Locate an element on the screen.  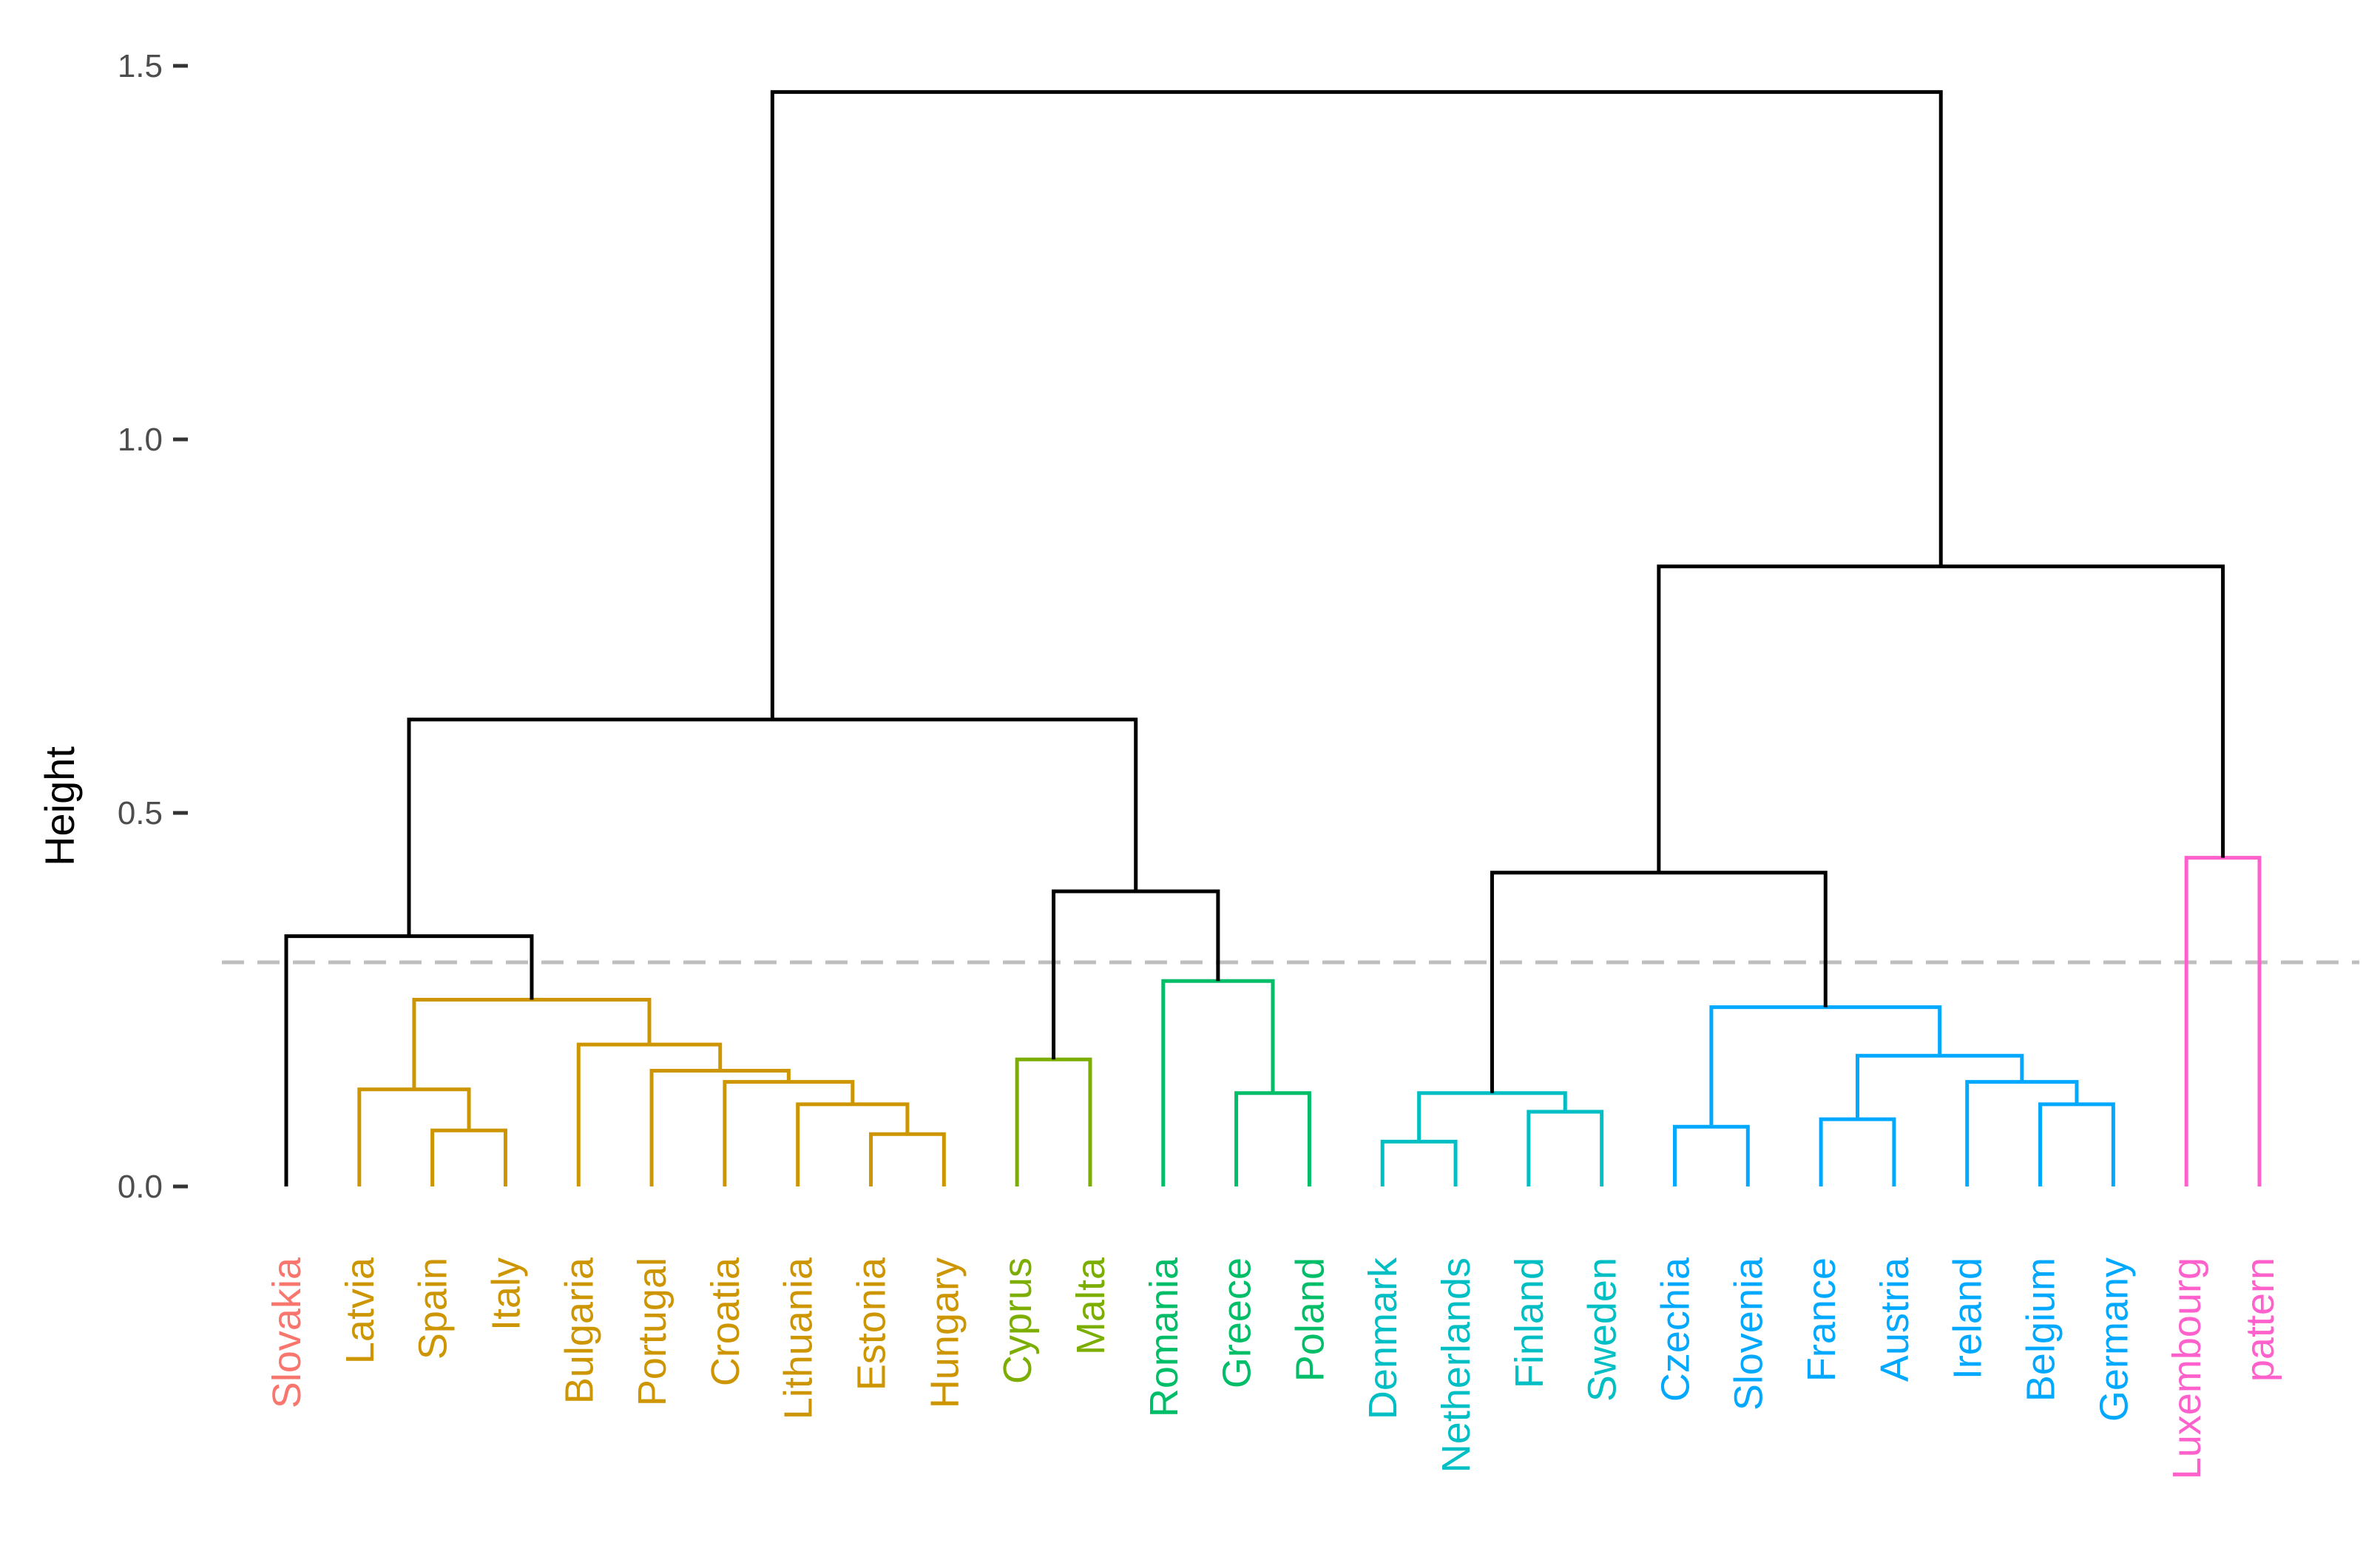
y-tick-label: 0.5 is located at coordinates (140, 813).